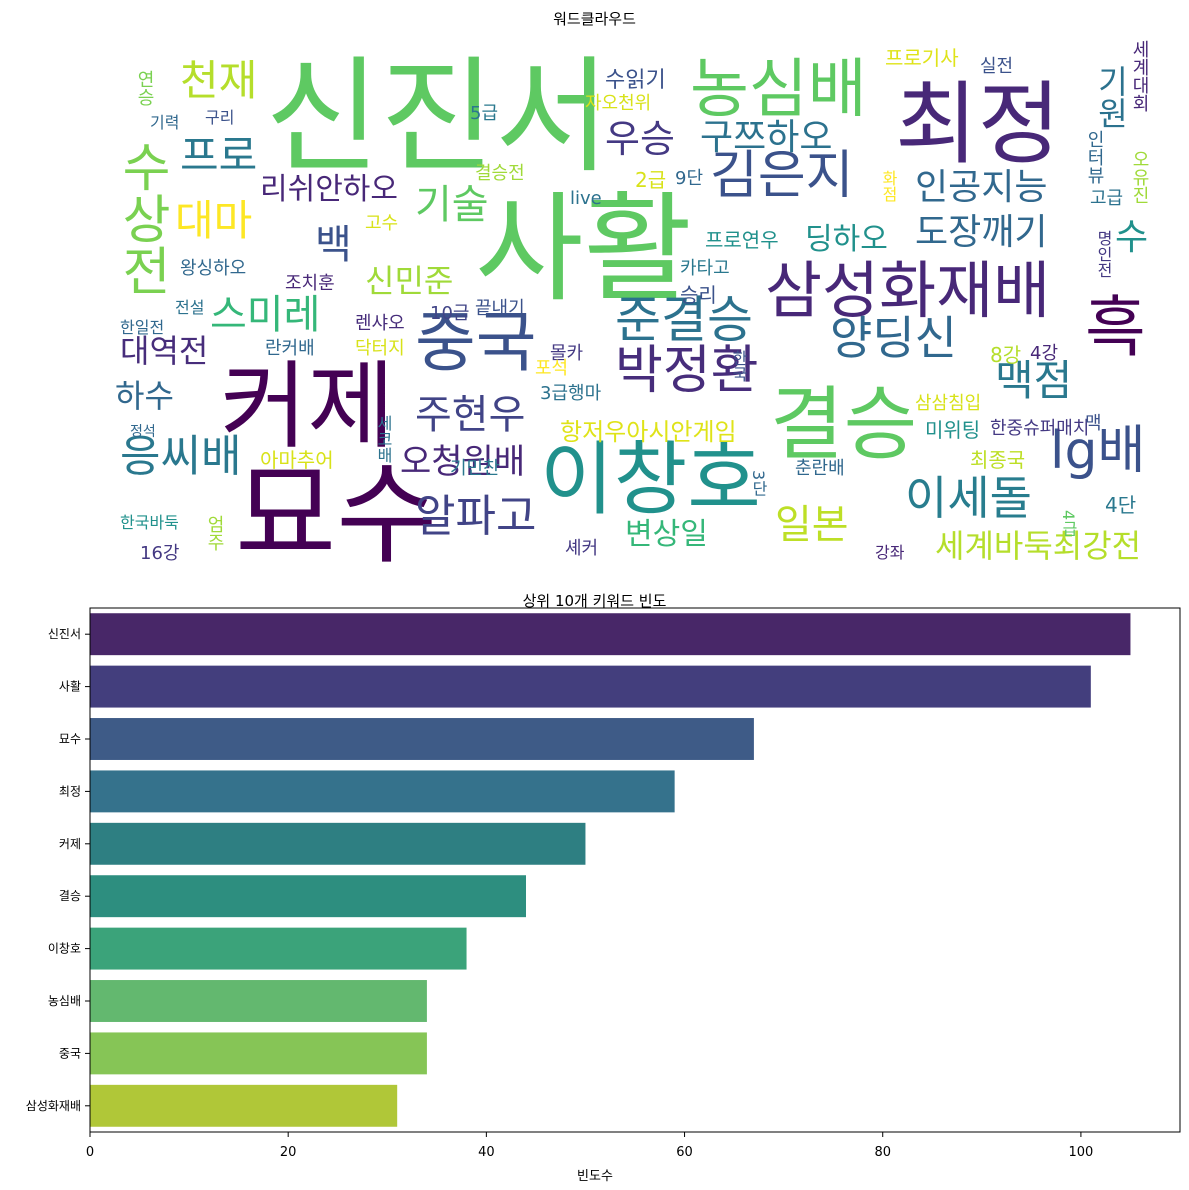  Describe the element at coordinates (1111, 97) in the screenshot. I see `wordcloud-word: 기원` at that location.